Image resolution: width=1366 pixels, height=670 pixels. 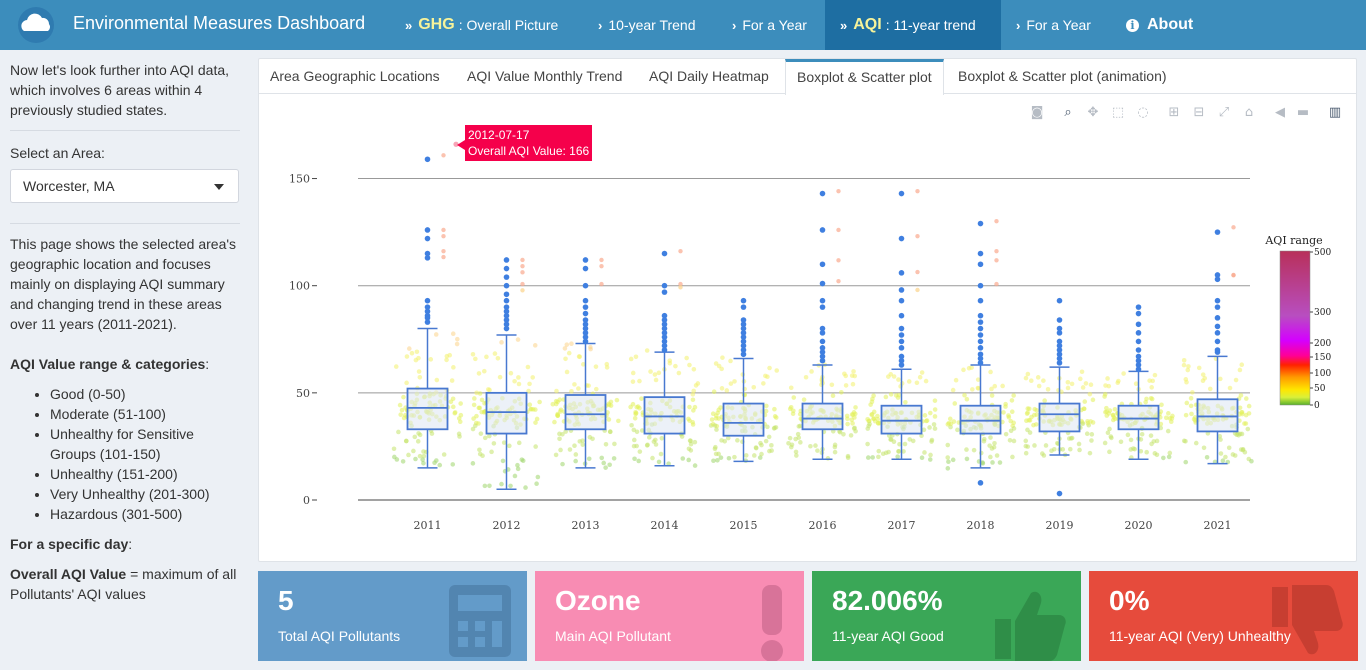 I want to click on x-tick-label: 2020, so click(x=1139, y=525).